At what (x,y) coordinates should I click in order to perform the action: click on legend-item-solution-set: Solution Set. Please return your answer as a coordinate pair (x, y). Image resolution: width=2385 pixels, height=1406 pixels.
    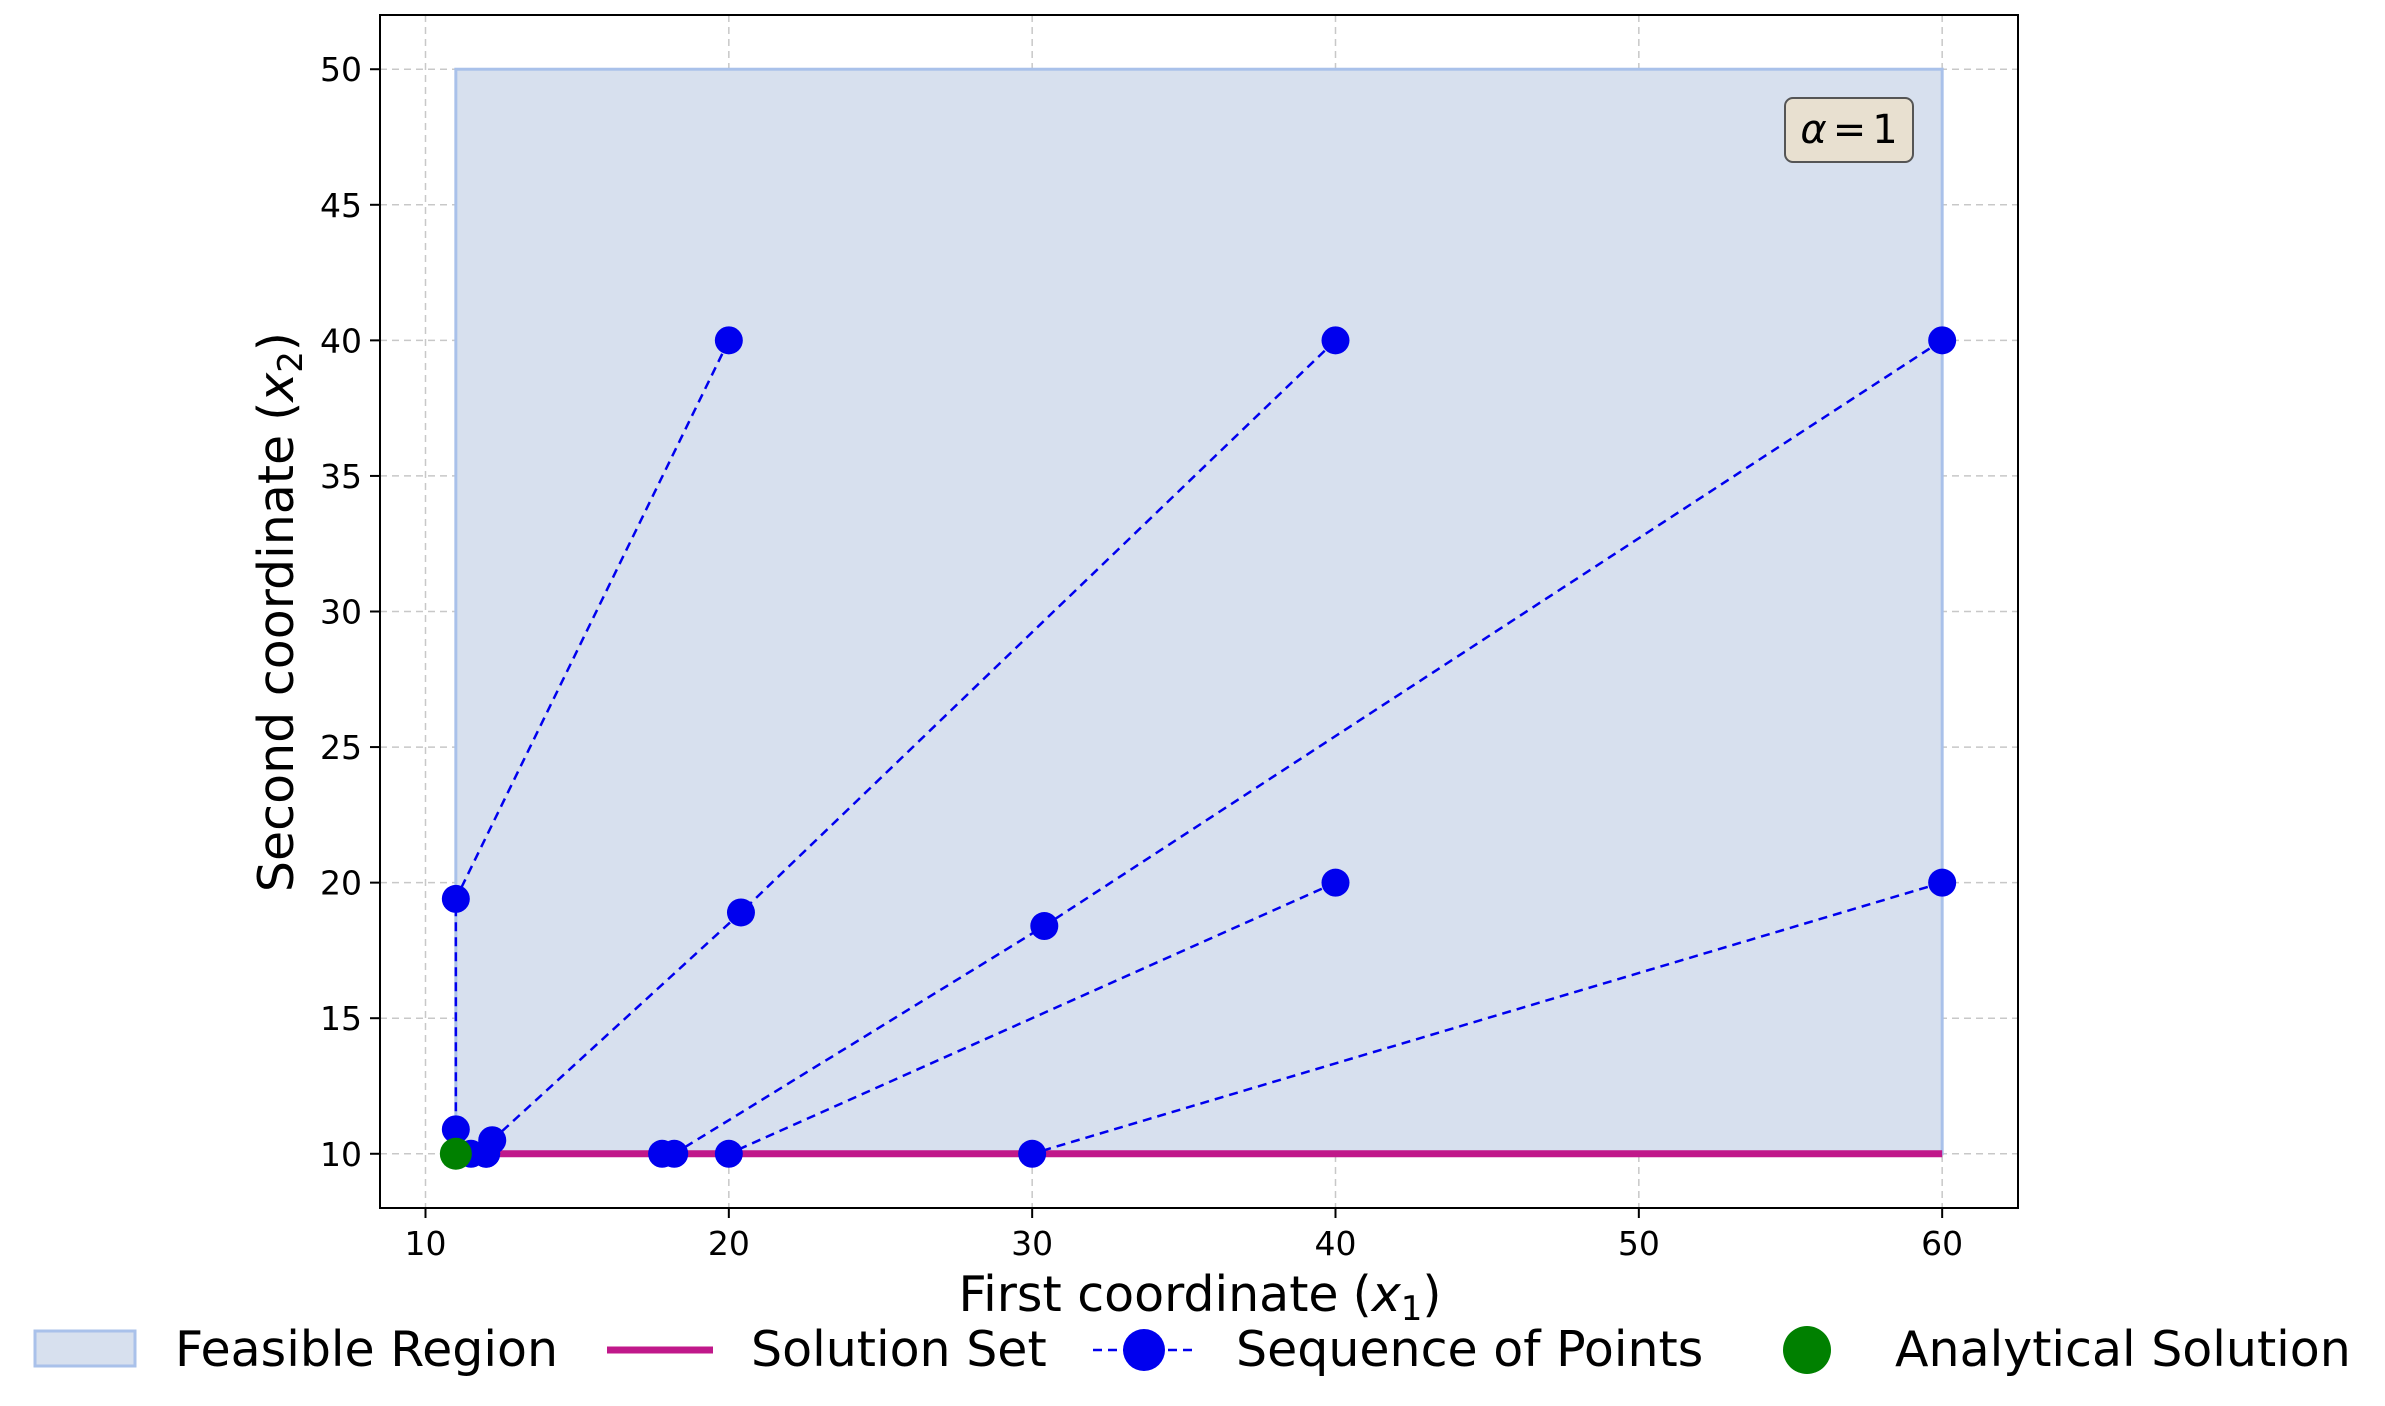
    Looking at the image, I should click on (827, 1349).